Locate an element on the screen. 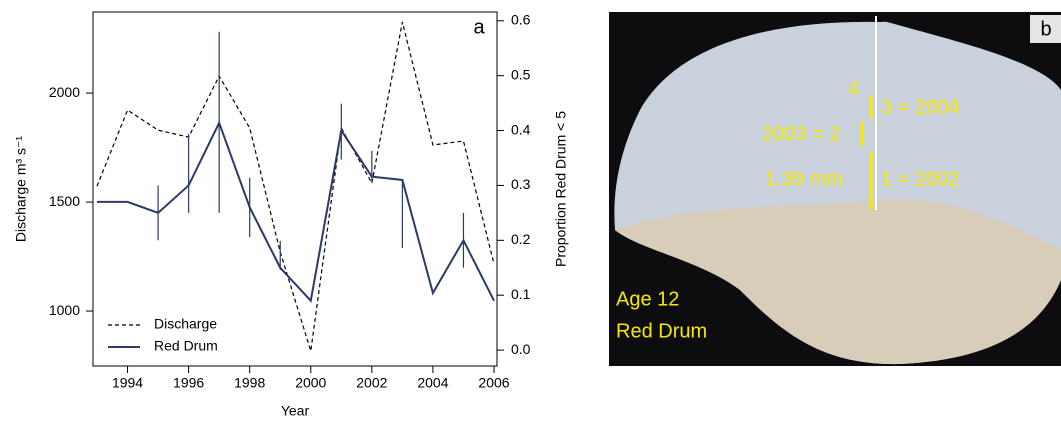  y-tick-label: 1500 is located at coordinates (64, 201).